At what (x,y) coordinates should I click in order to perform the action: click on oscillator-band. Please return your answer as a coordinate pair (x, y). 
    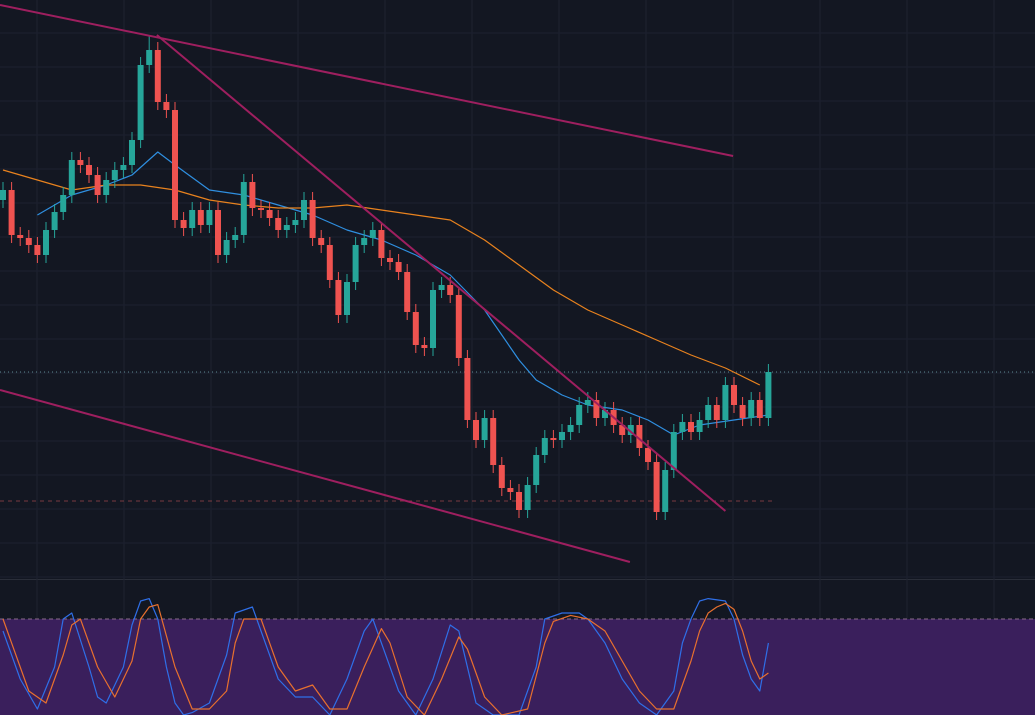
    Looking at the image, I should click on (517, 667).